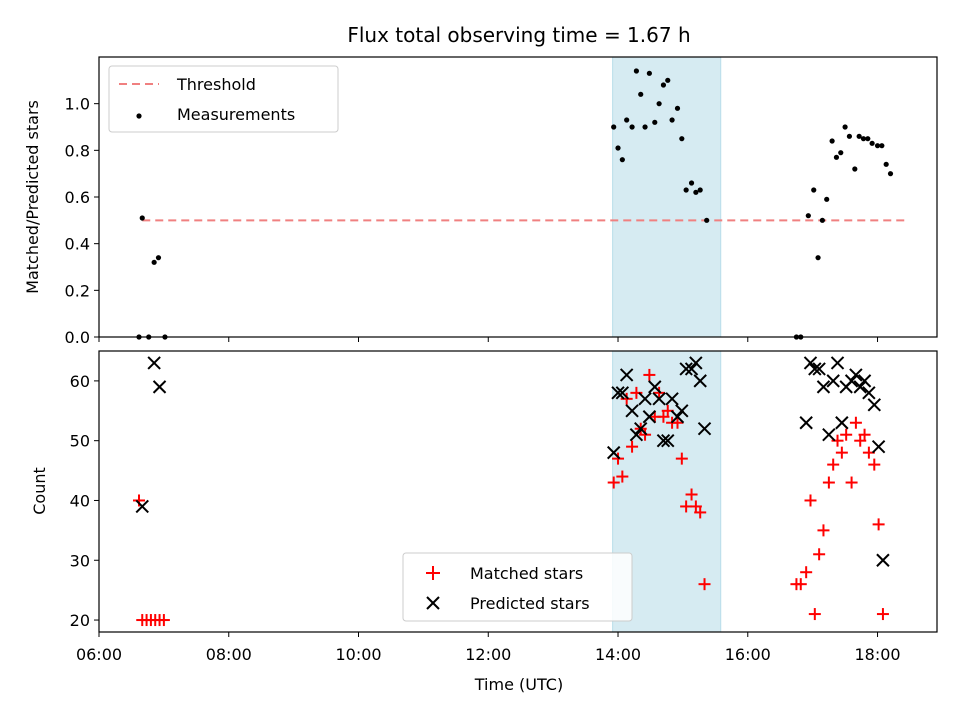 This screenshot has height=720, width=960. What do you see at coordinates (82, 221) in the screenshot?
I see `top-y-ticks: 0.0 0.2 0.4 0.6 0.8 1.0` at bounding box center [82, 221].